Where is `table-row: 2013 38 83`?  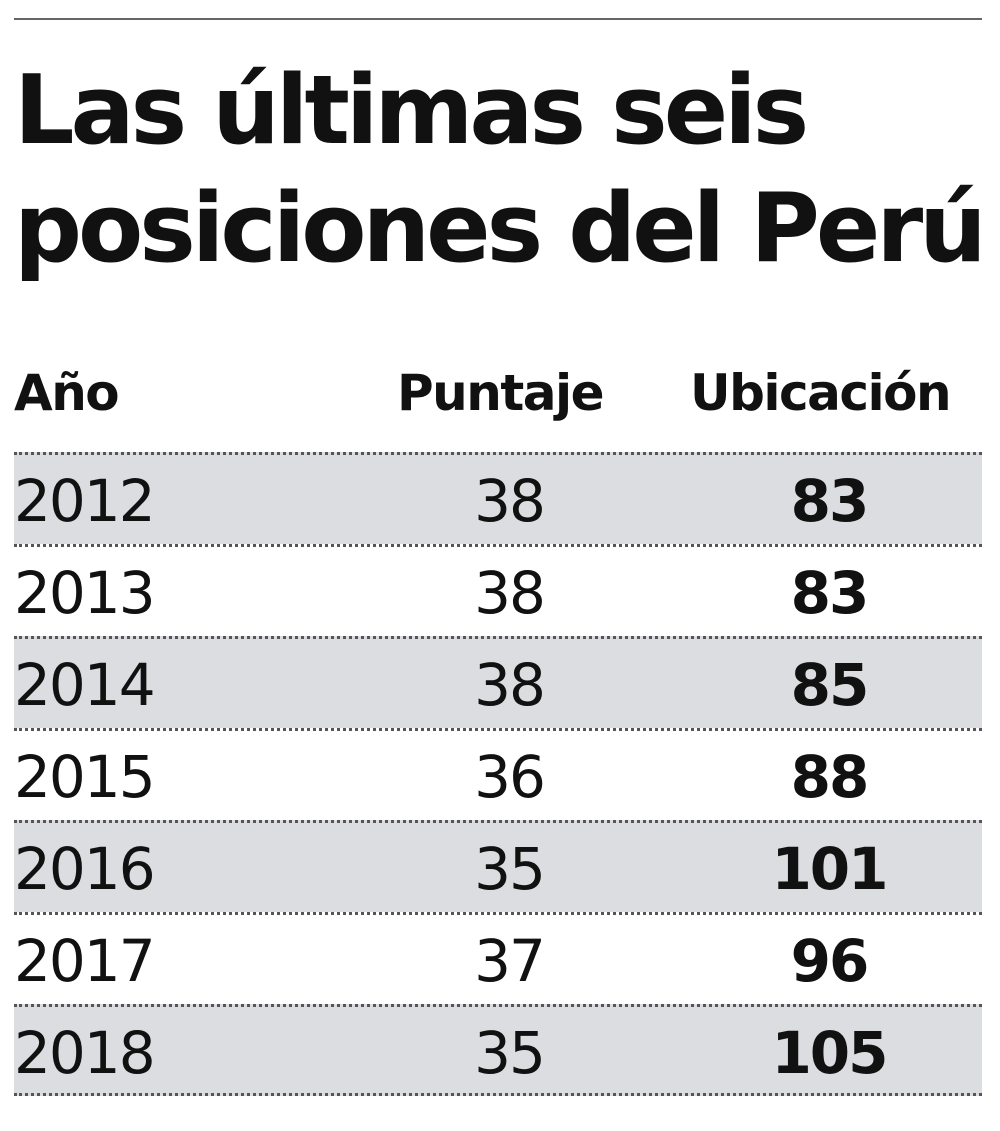
table-row: 2013 38 83 is located at coordinates (498, 590).